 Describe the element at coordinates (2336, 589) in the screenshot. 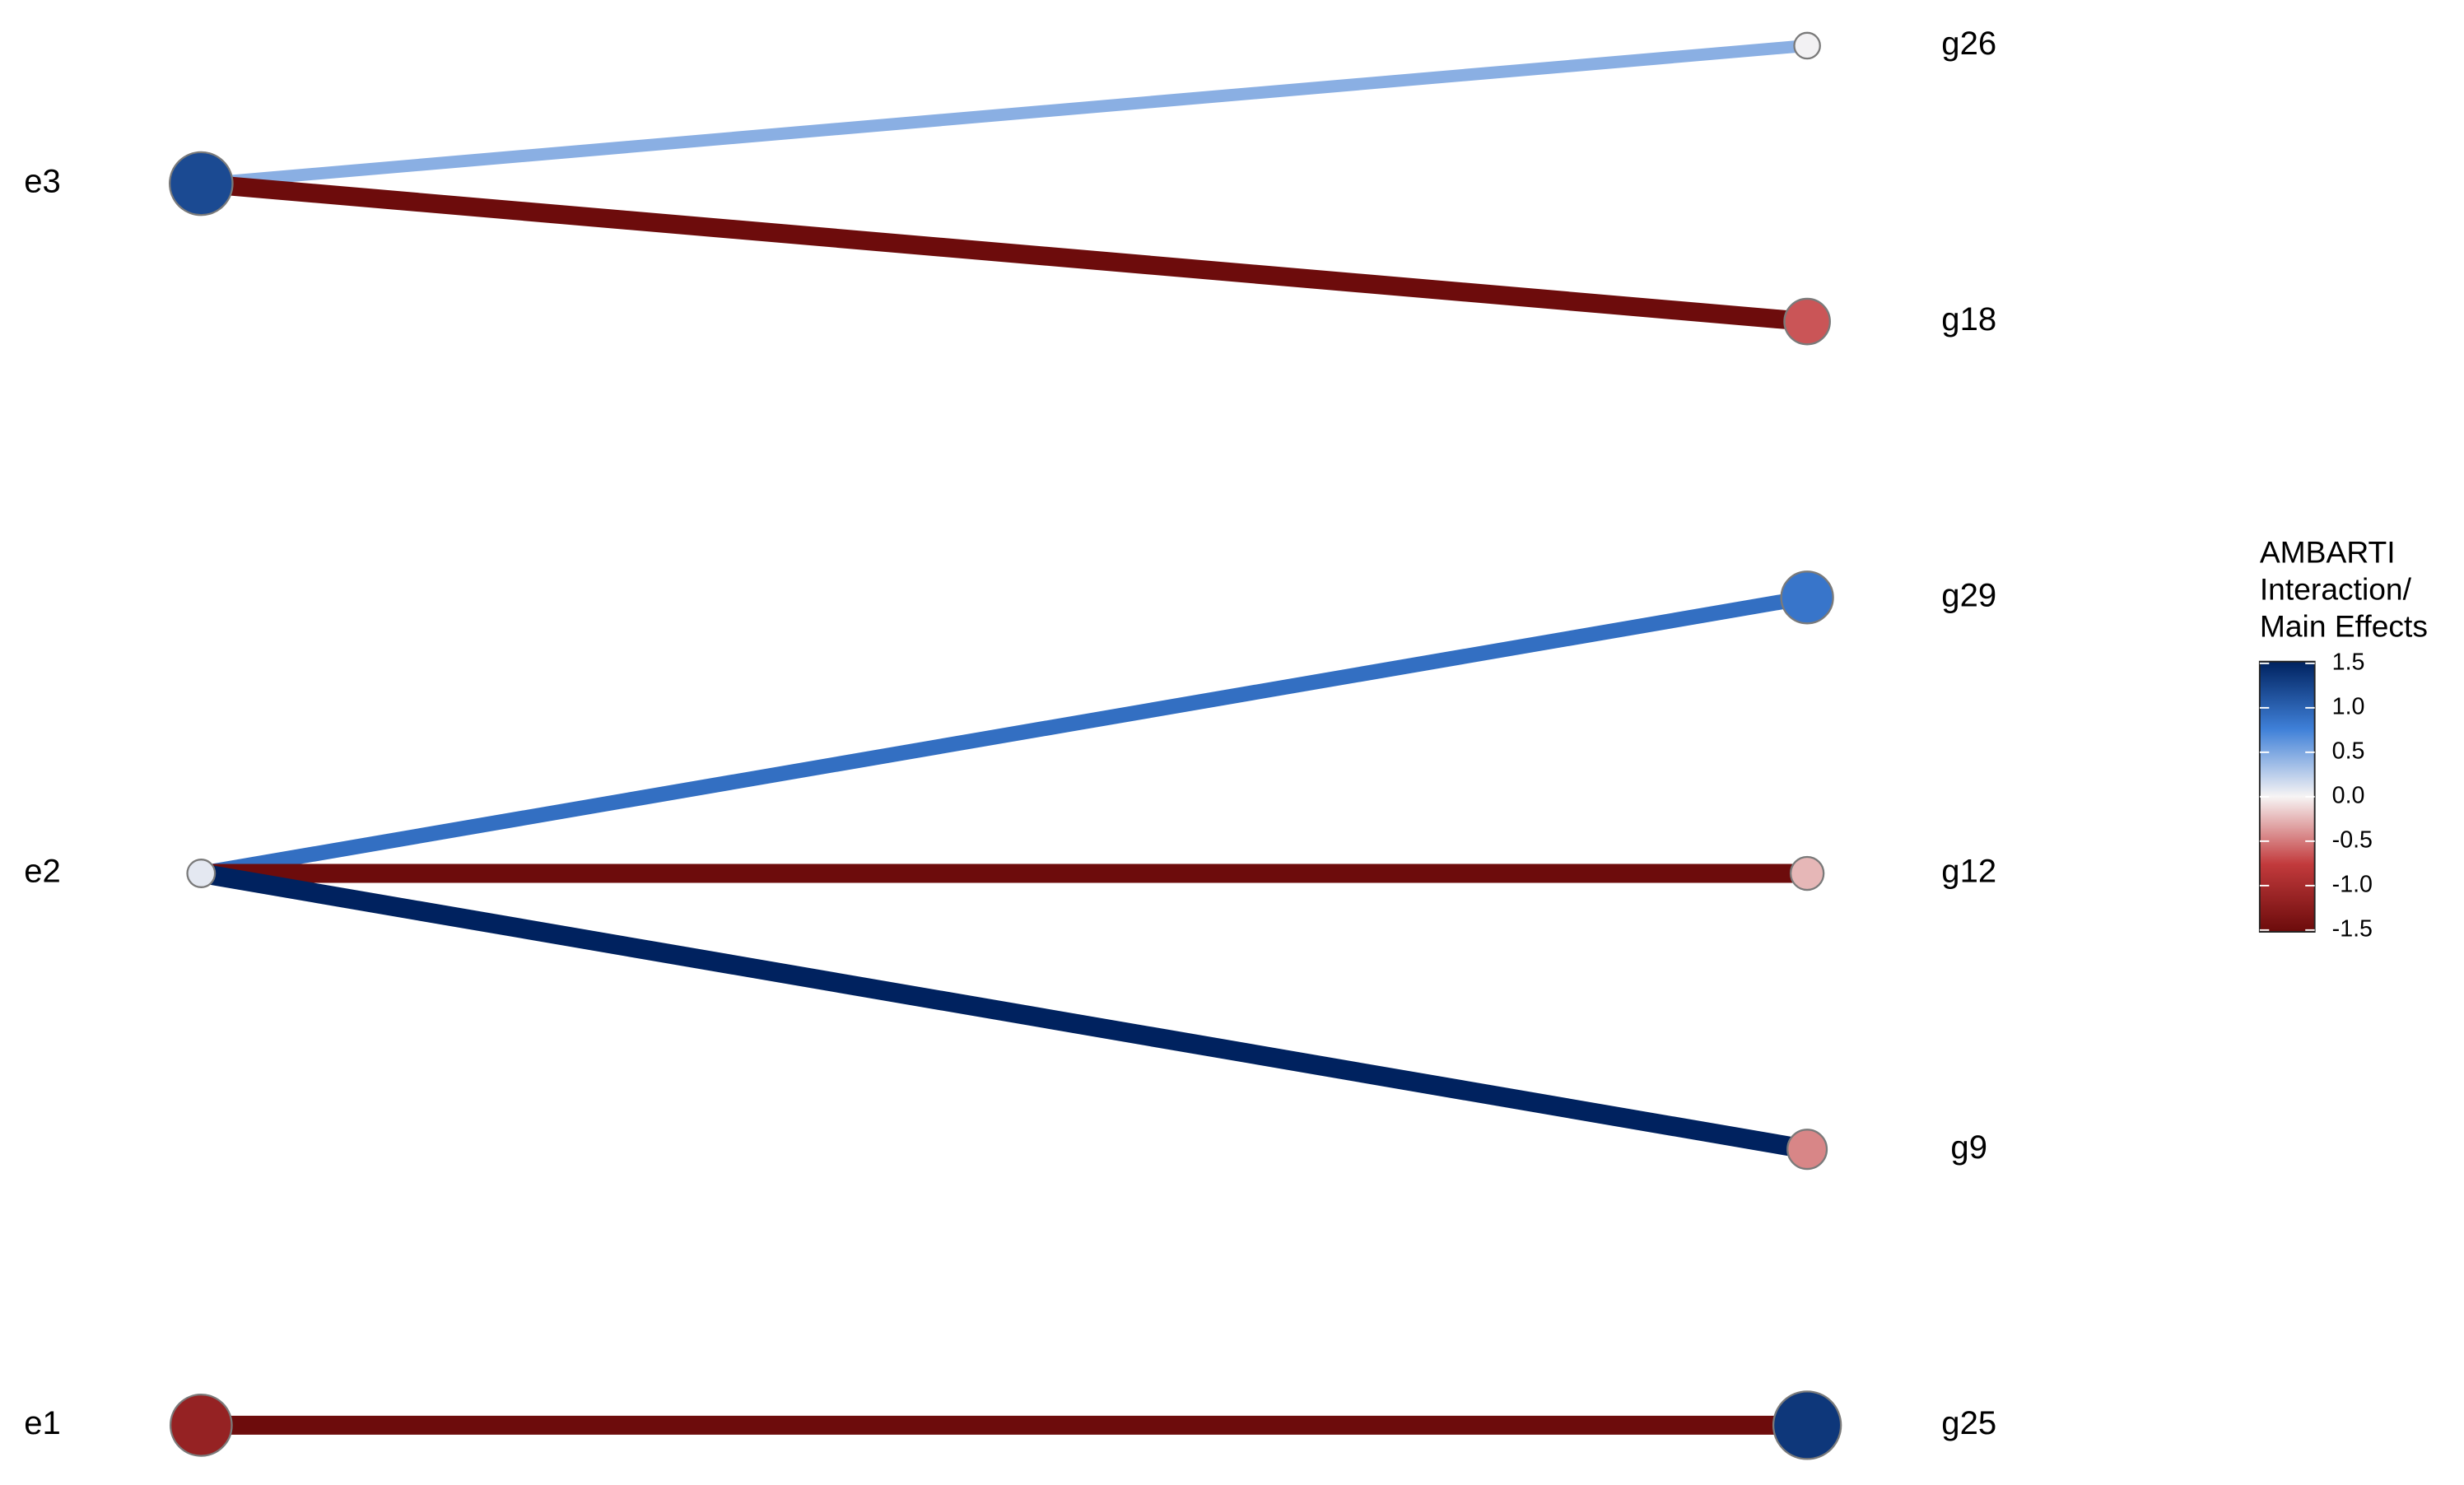

I see `legend-title: Interaction/` at that location.